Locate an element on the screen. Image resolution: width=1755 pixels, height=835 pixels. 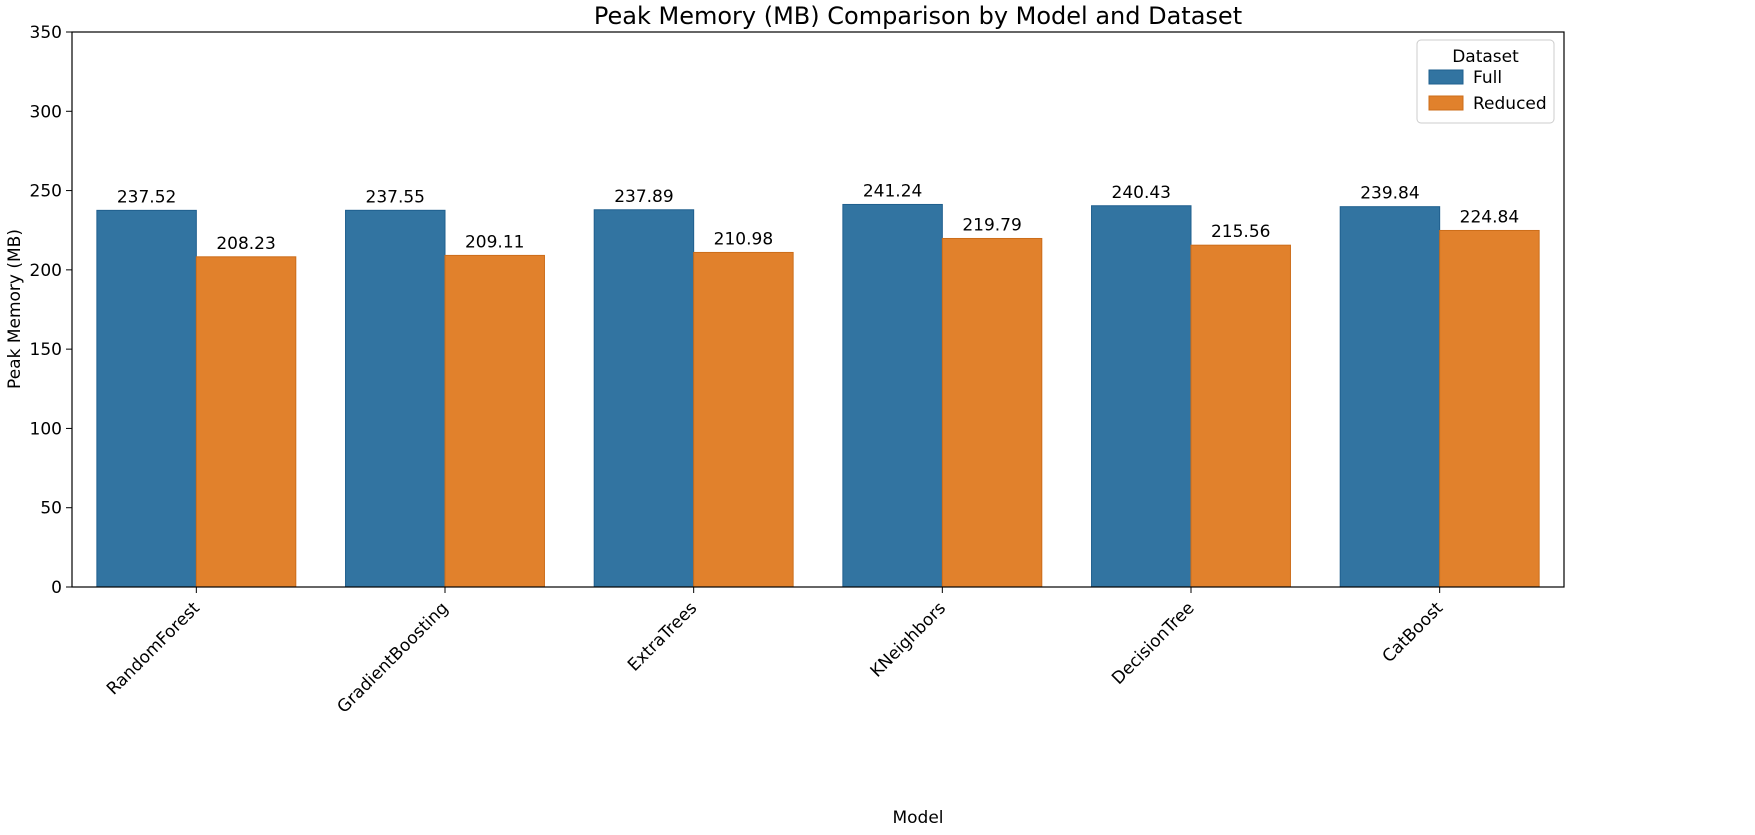
x-tick-label: CatBoost is located at coordinates (1413, 632).